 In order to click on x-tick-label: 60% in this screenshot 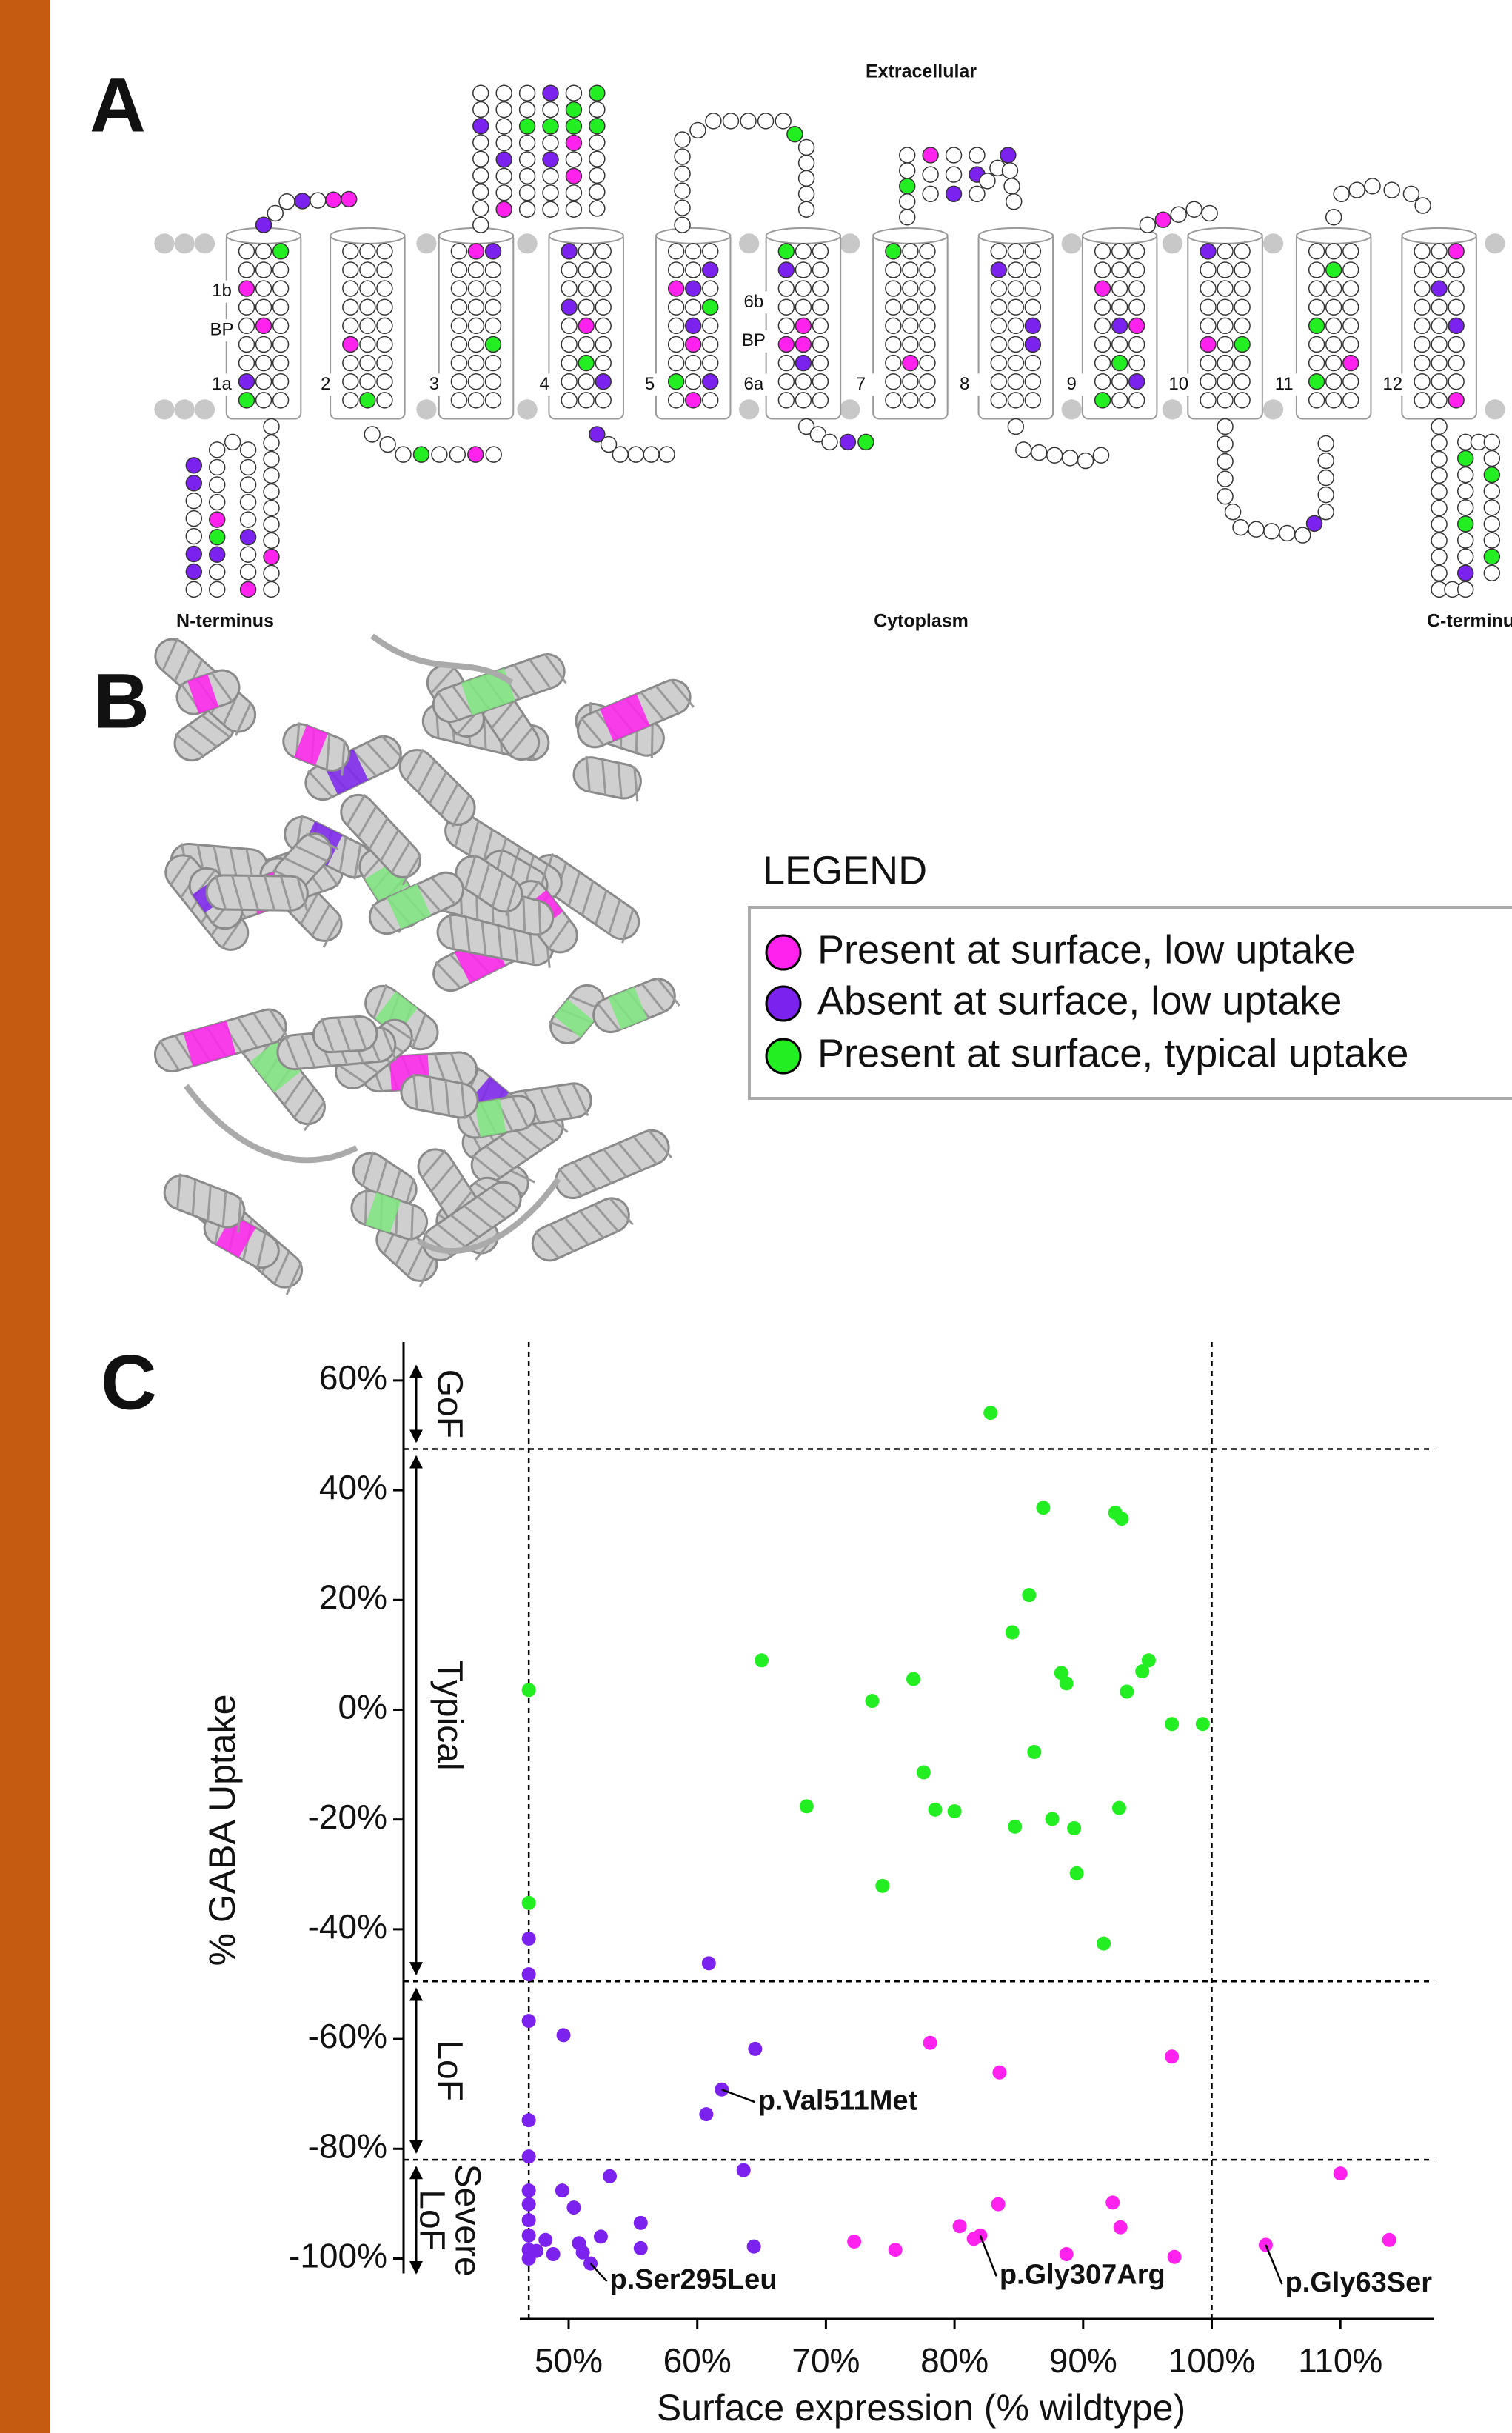, I will do `click(697, 2360)`.